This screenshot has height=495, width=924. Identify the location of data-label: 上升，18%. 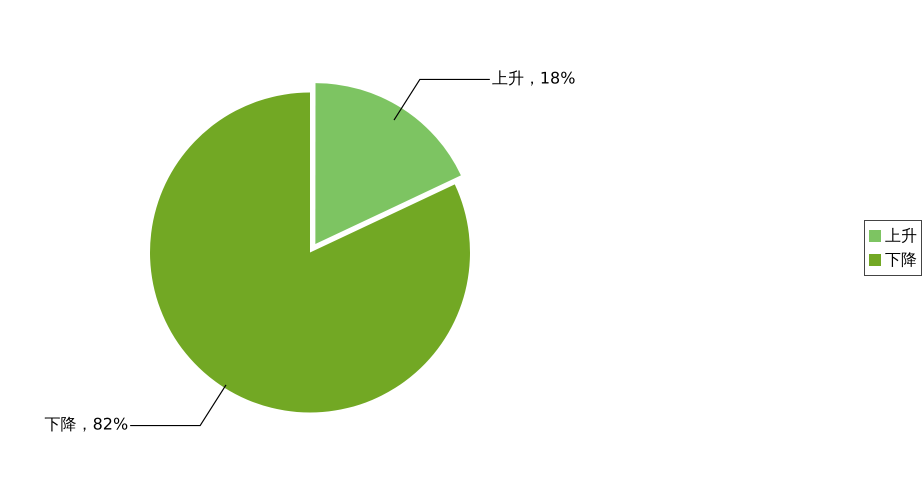
(534, 78).